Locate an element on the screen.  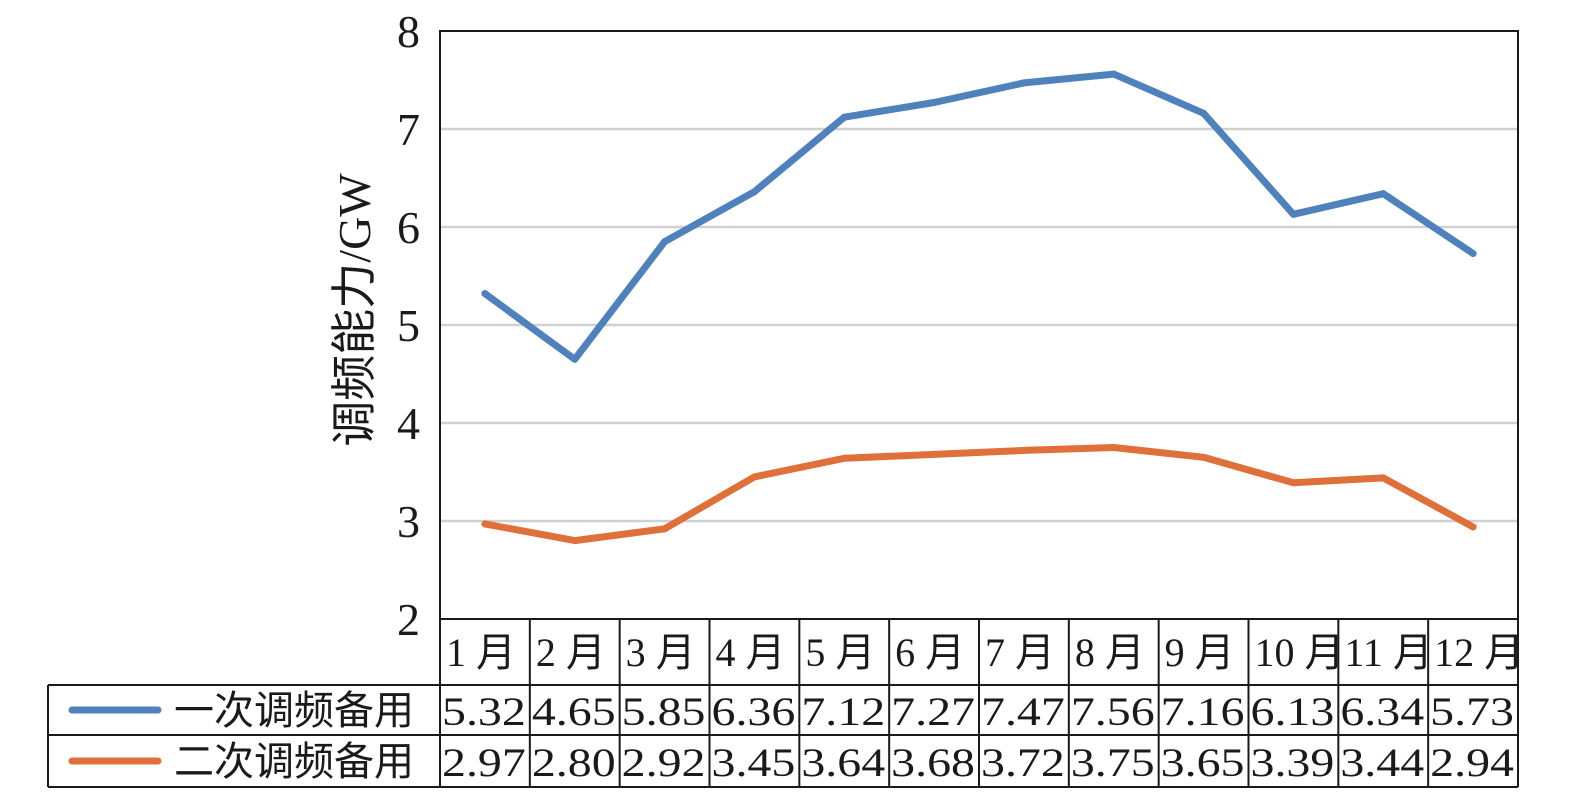
y-tick-label: 8 is located at coordinates (408, 31).